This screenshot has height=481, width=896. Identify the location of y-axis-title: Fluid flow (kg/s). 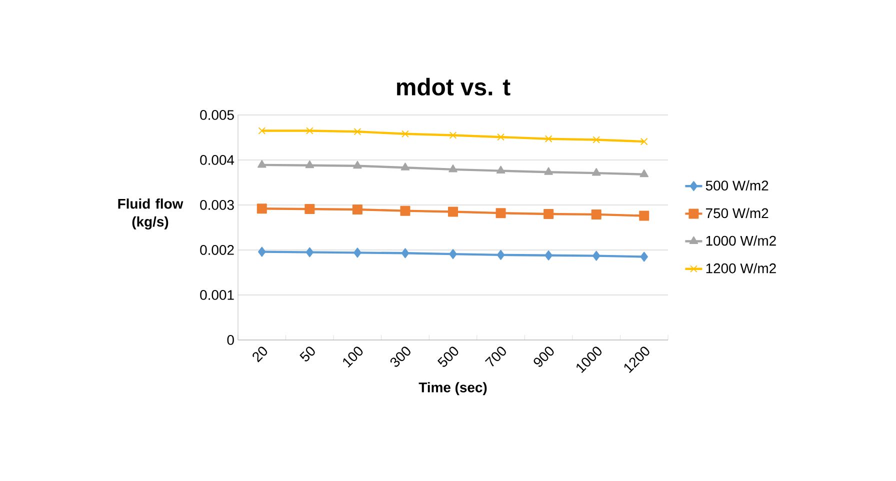
(151, 214).